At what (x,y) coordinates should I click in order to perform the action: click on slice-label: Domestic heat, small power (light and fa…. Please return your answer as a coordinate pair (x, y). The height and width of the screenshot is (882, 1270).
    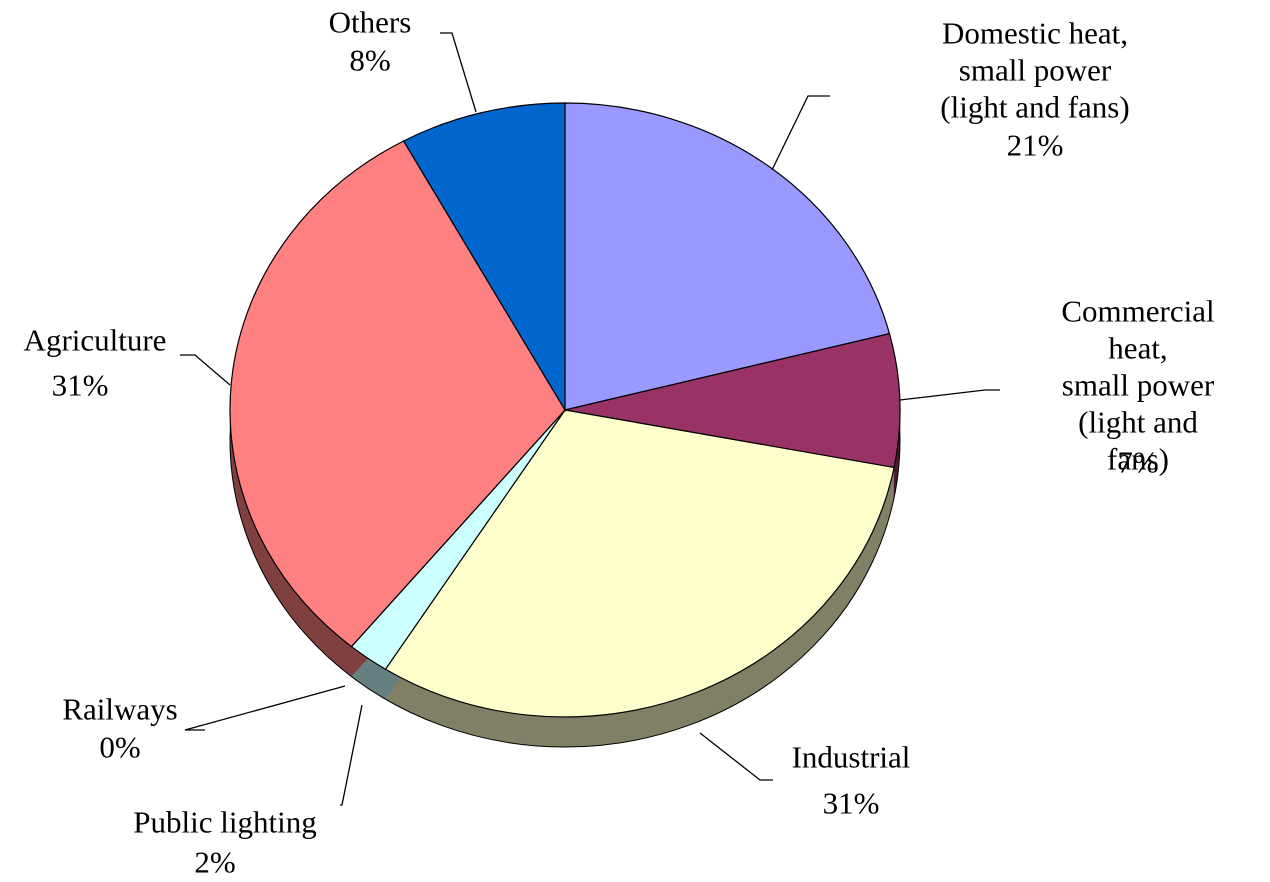
    Looking at the image, I should click on (1035, 70).